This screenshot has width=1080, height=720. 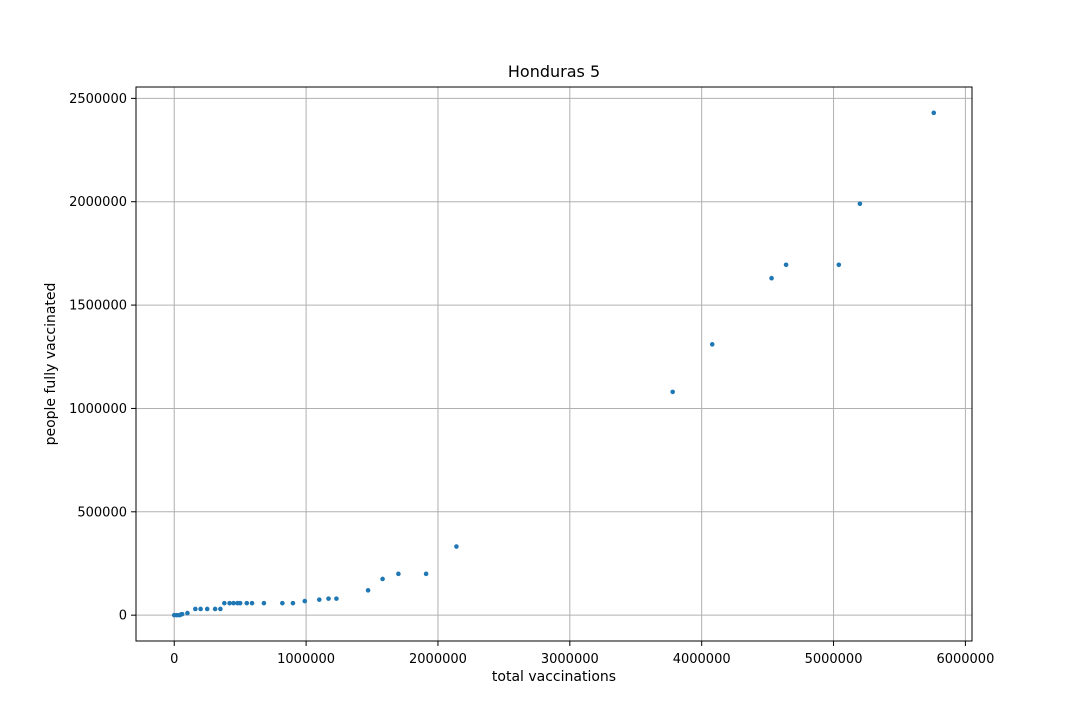 What do you see at coordinates (98, 202) in the screenshot?
I see `y-tick-label: 2000000` at bounding box center [98, 202].